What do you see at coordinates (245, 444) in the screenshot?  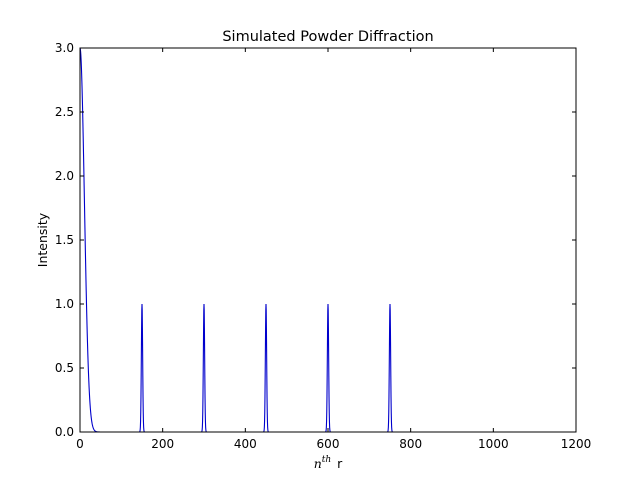 I see `x-tick-label: 400` at bounding box center [245, 444].